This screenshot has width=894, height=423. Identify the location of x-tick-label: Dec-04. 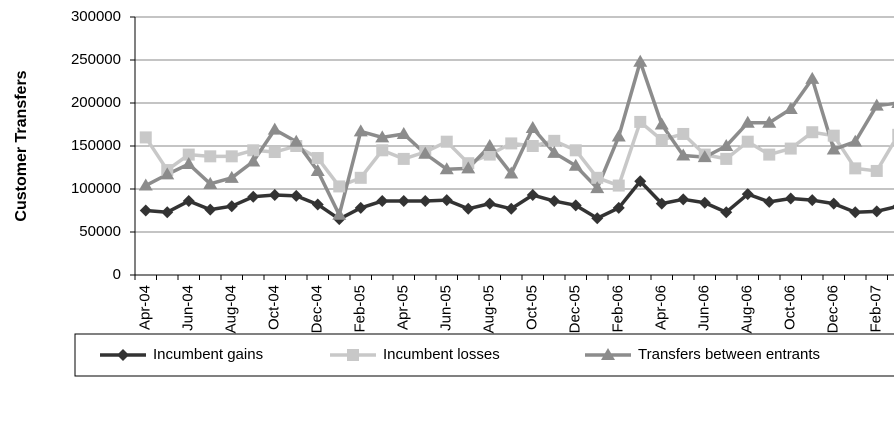
(317, 309).